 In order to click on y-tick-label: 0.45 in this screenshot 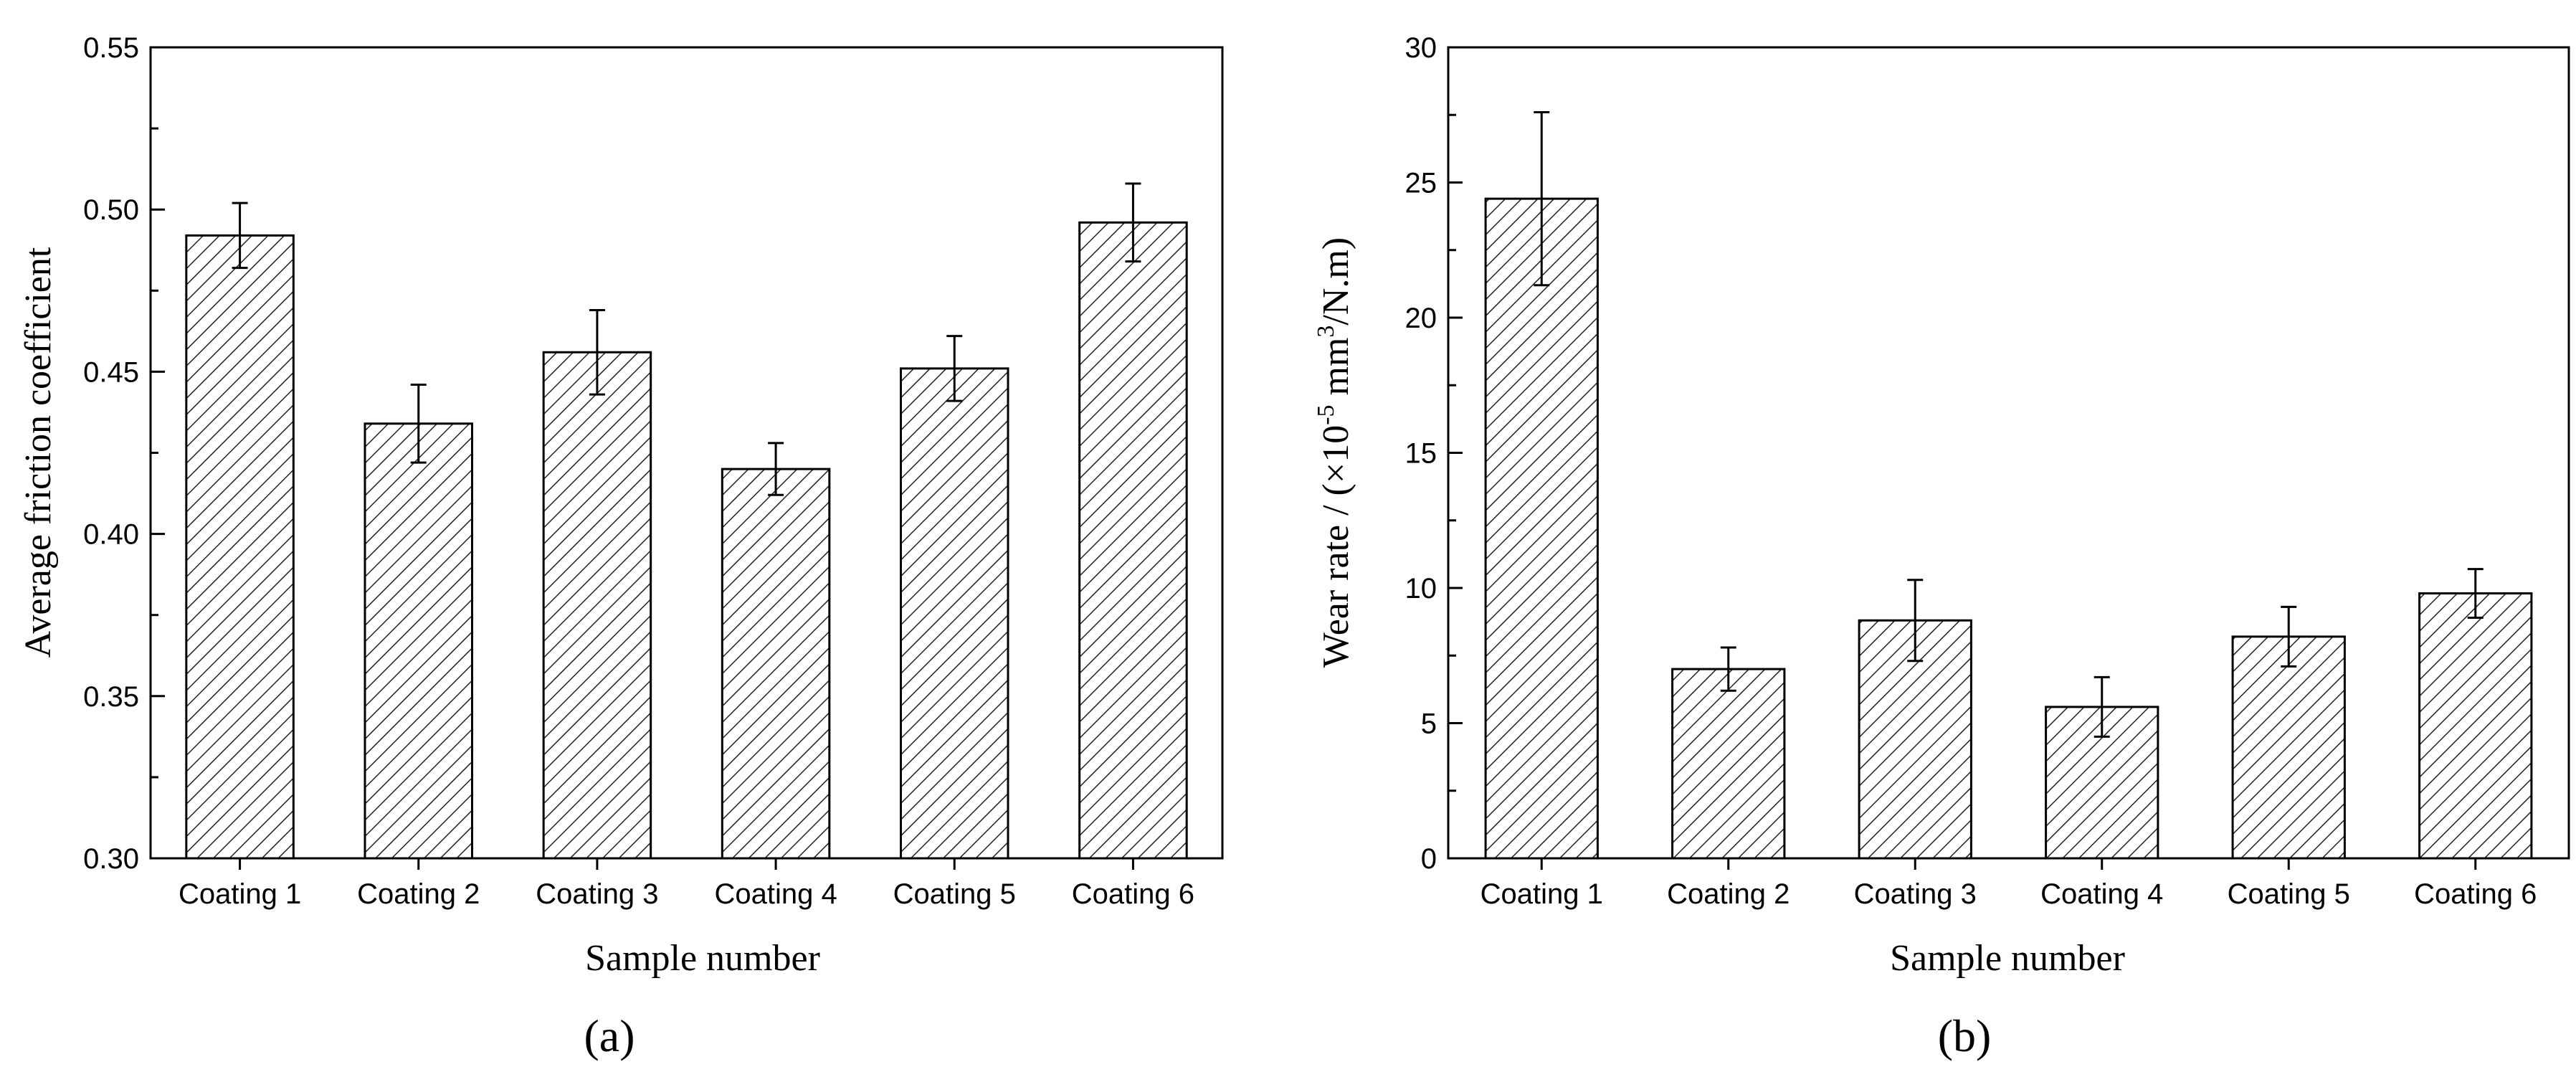, I will do `click(111, 372)`.